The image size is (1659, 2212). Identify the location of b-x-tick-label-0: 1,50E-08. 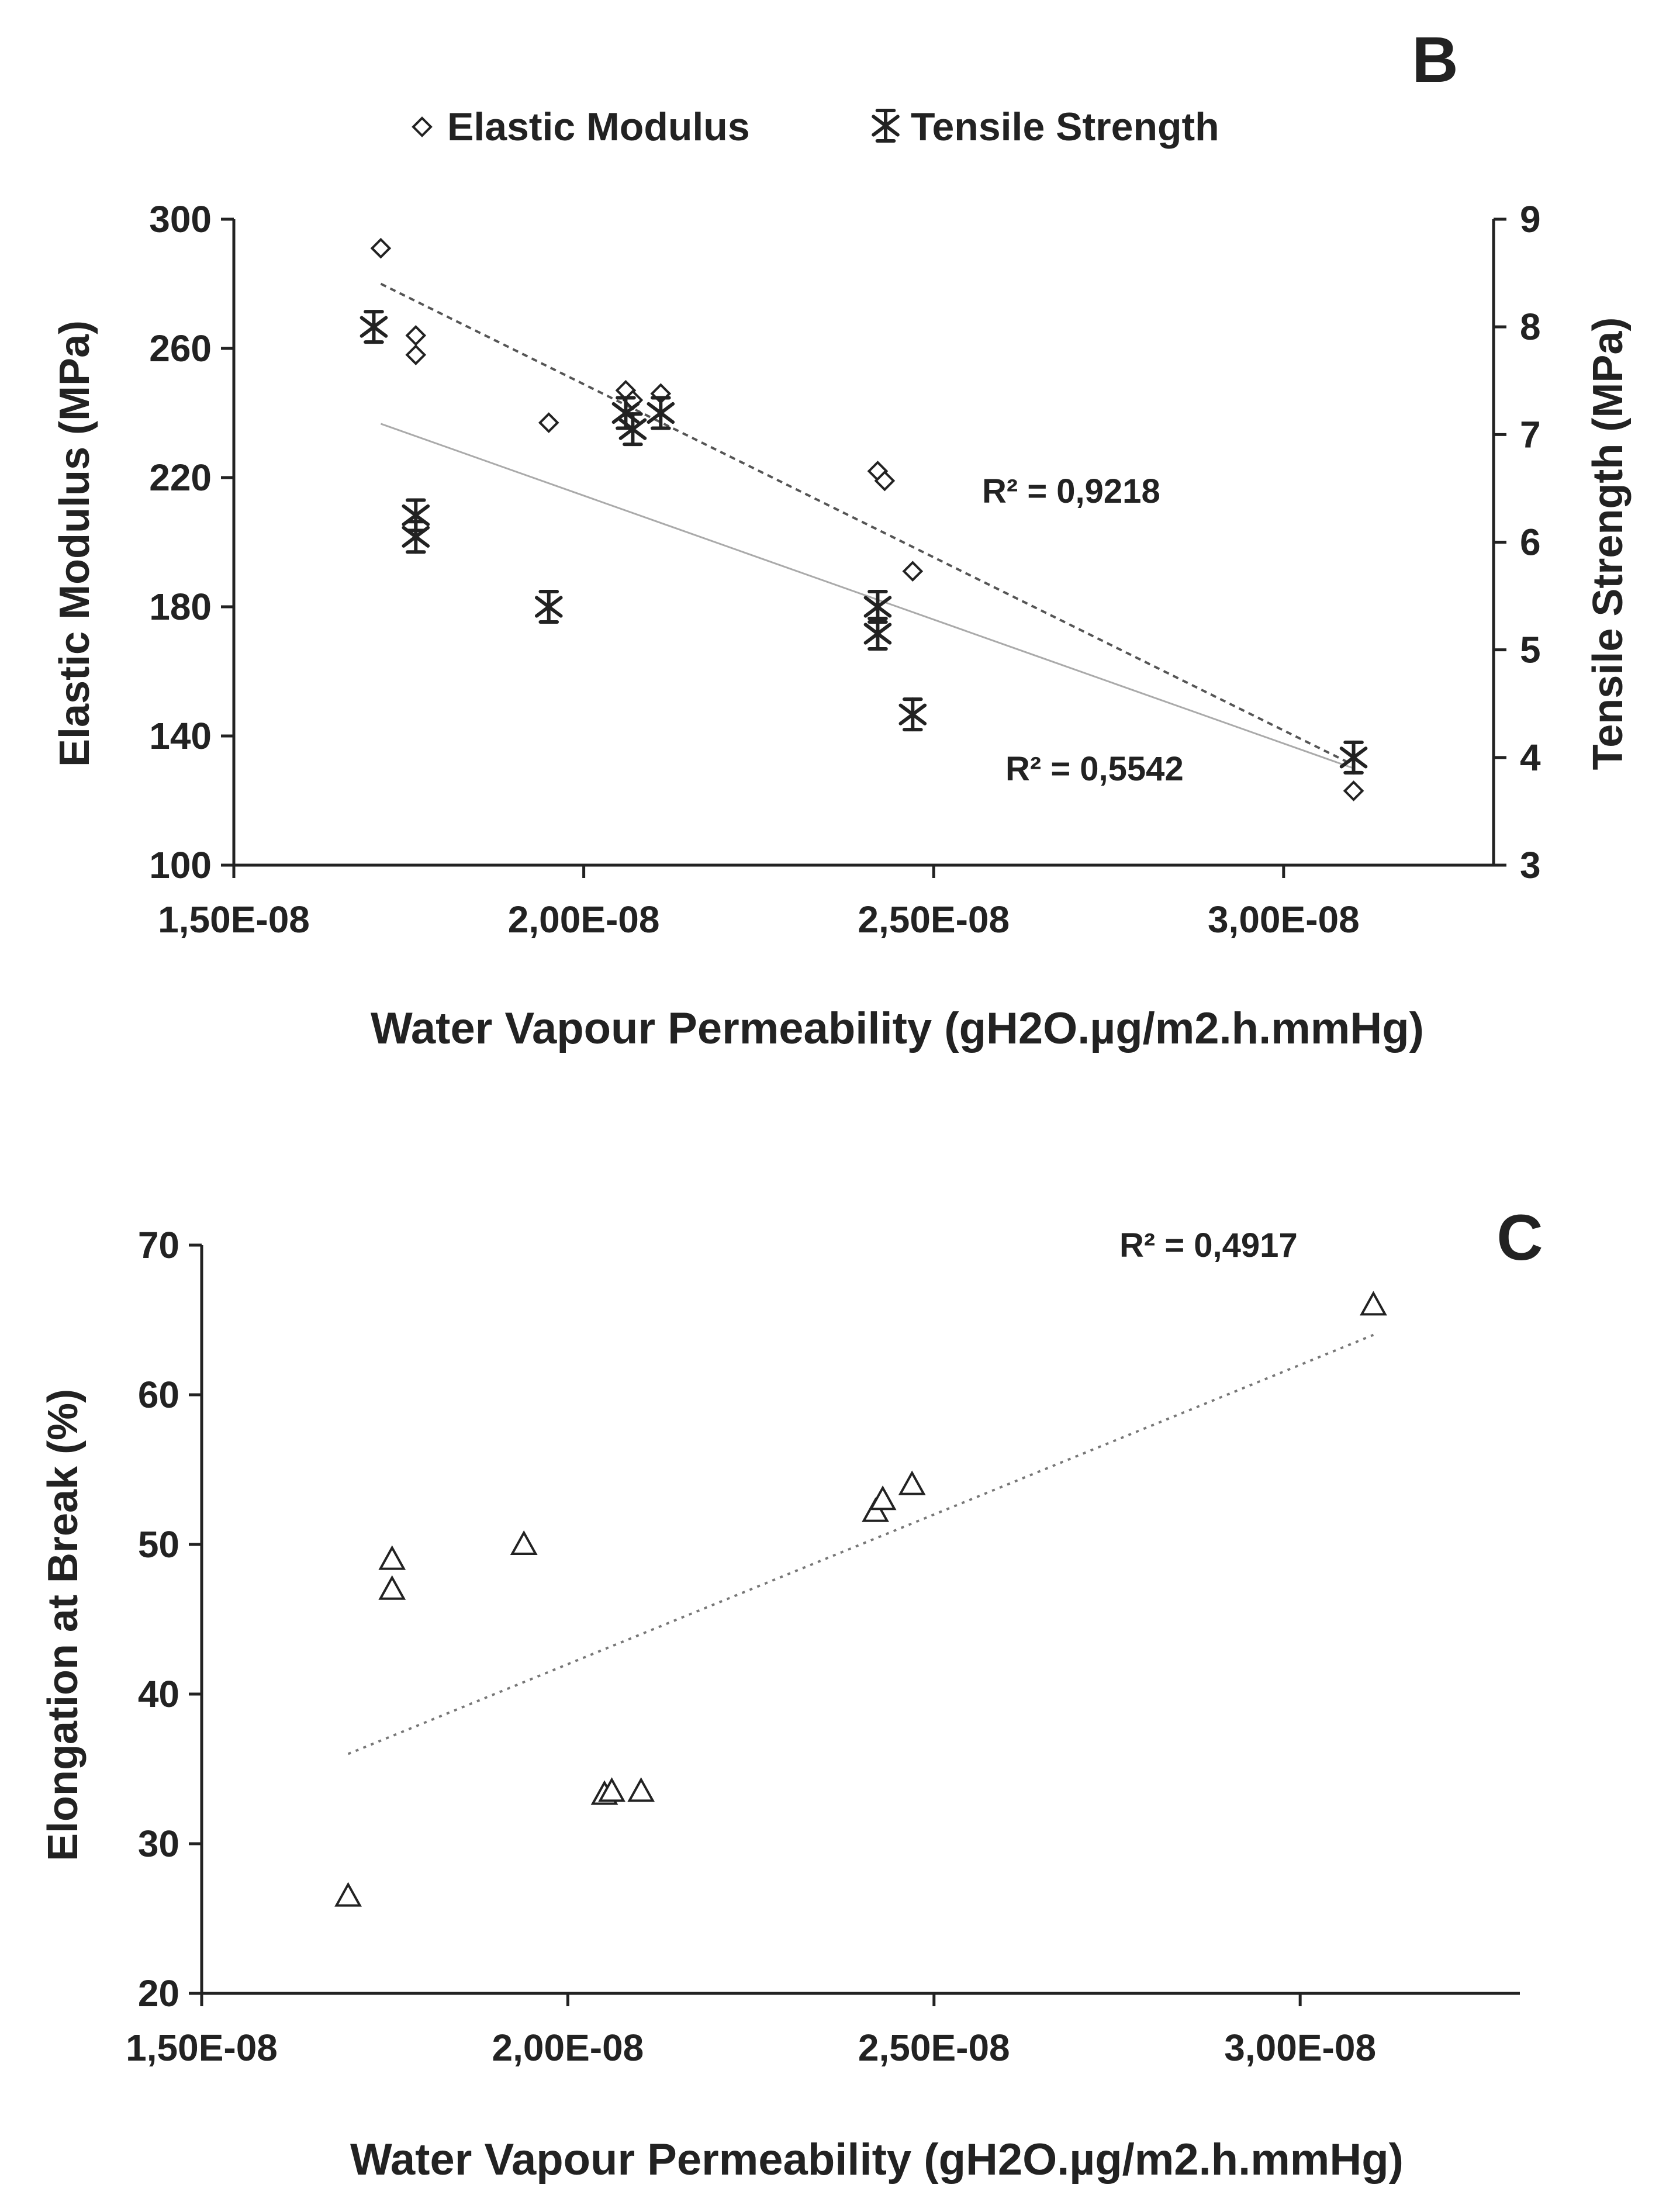
(234, 919).